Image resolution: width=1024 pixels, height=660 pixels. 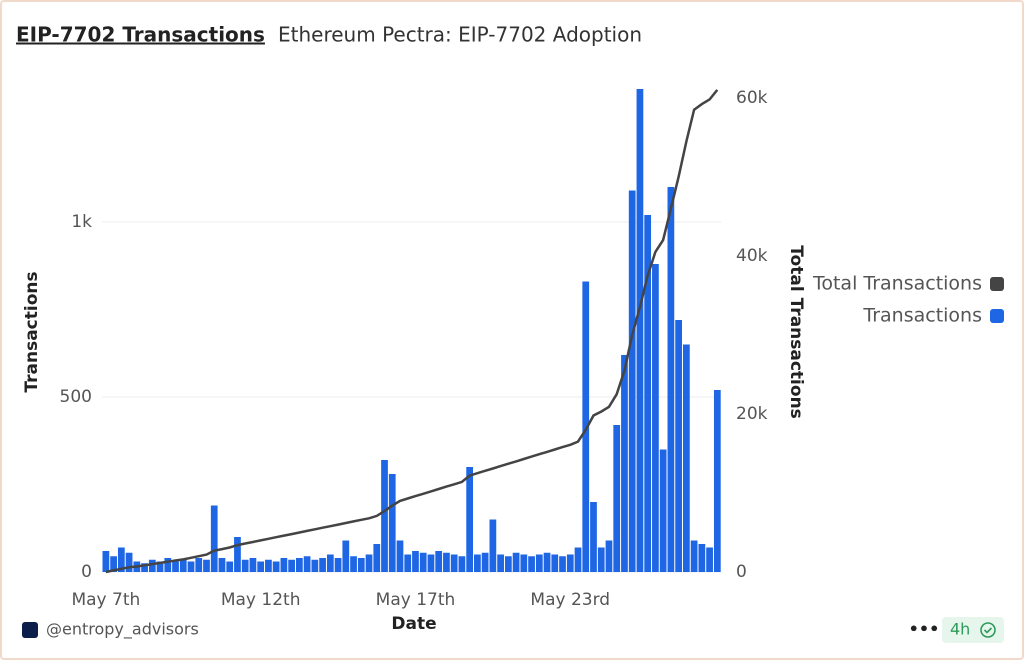 What do you see at coordinates (741, 572) in the screenshot?
I see `y2-tick-label: 0` at bounding box center [741, 572].